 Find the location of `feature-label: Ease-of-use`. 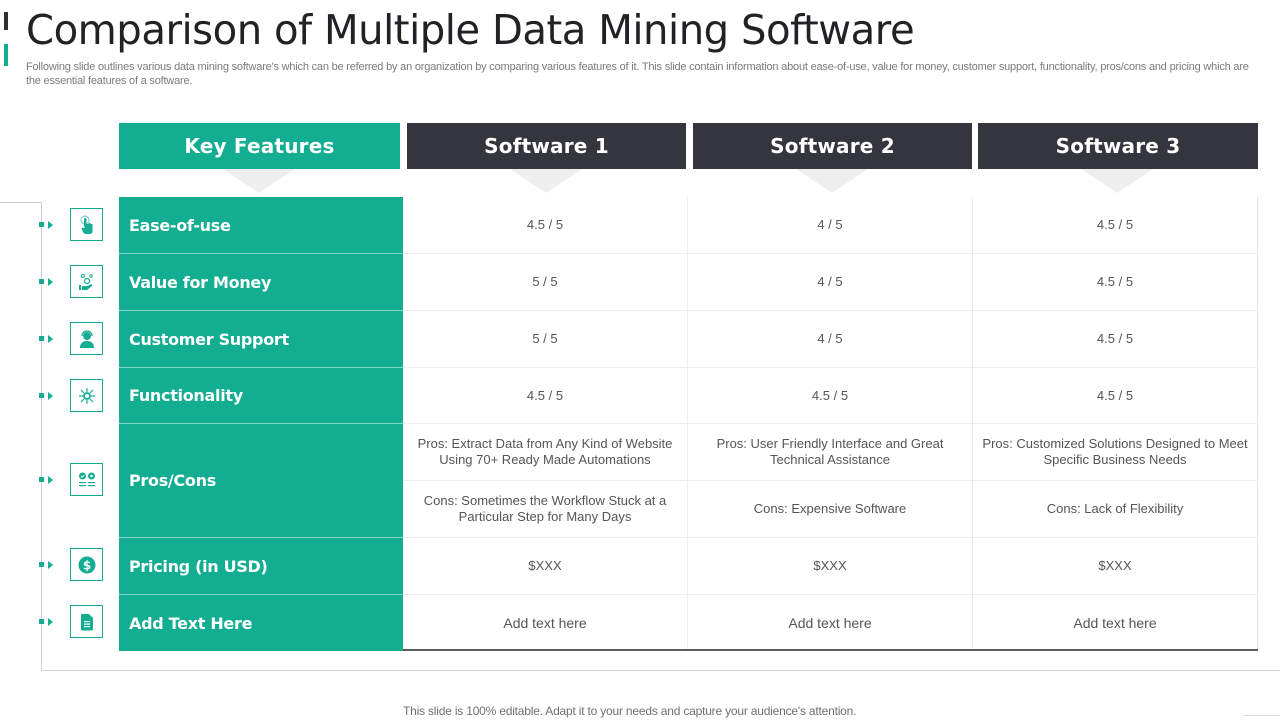

feature-label: Ease-of-use is located at coordinates (261, 225).